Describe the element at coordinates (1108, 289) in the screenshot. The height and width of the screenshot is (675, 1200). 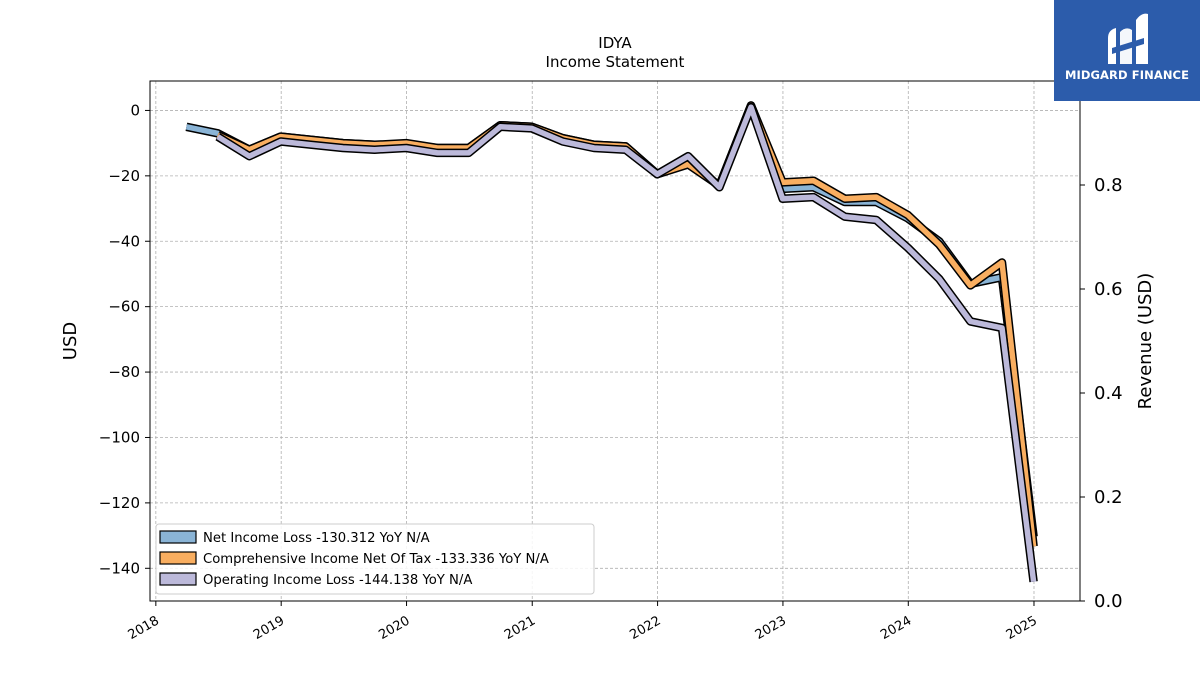
I see `y2-tick-label: 0.6` at that location.